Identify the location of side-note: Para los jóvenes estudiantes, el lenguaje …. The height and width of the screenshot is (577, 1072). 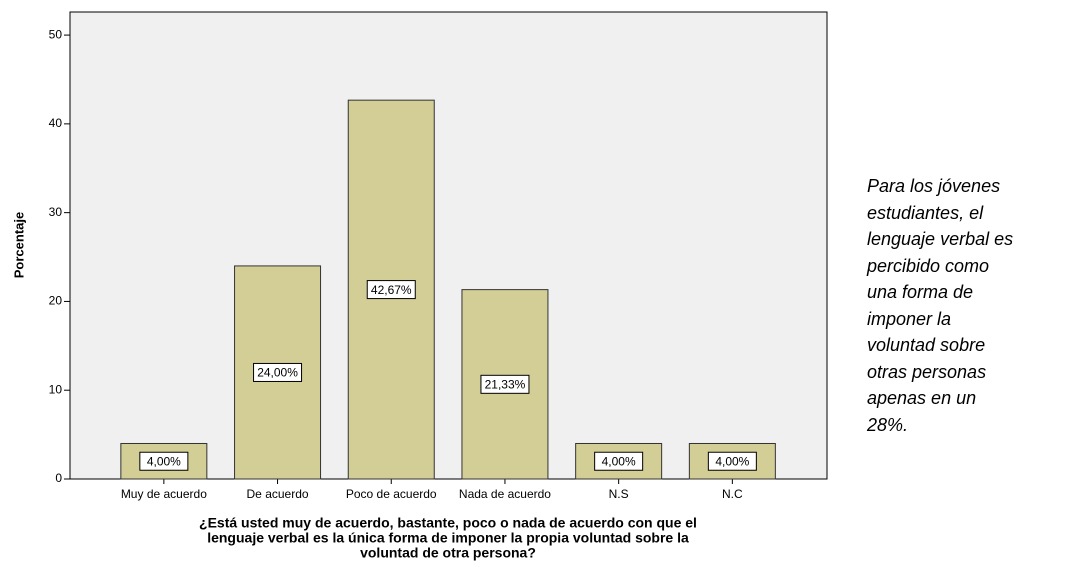
(967, 305).